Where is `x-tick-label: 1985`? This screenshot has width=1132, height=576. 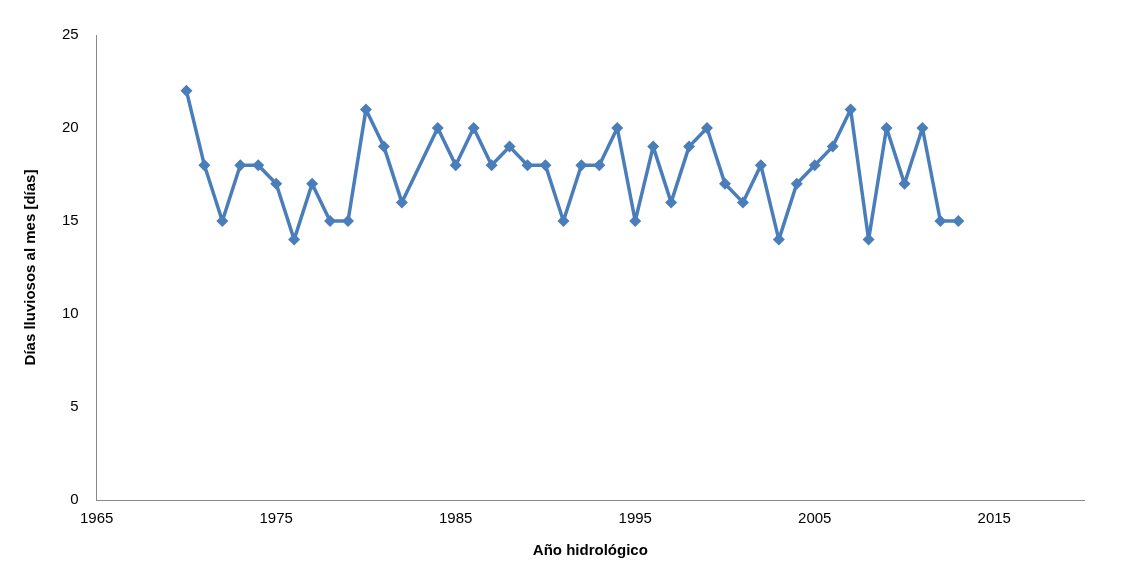 x-tick-label: 1985 is located at coordinates (456, 518).